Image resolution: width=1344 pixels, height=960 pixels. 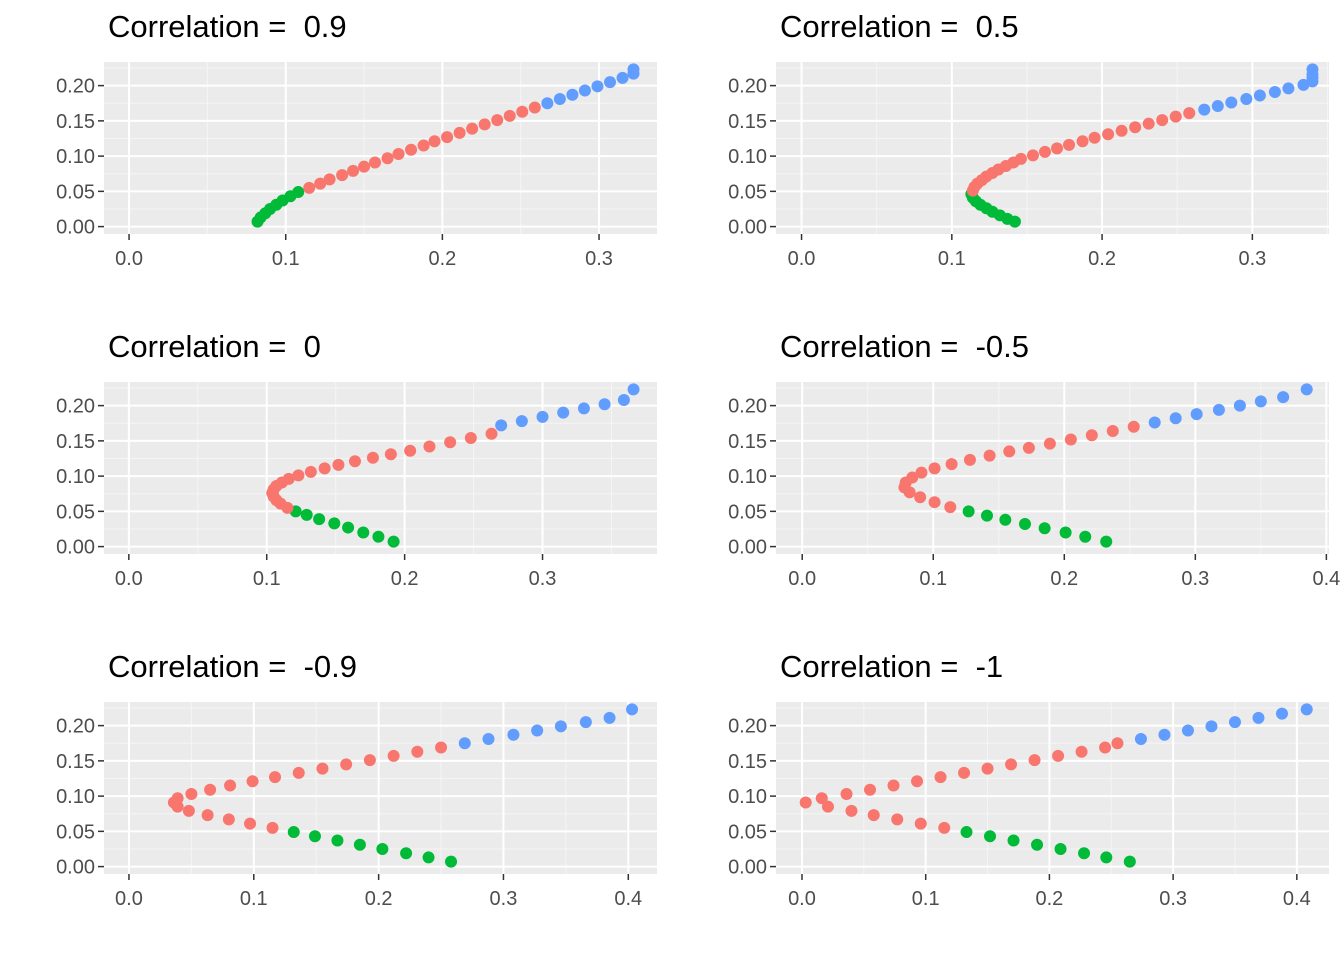 I want to click on panel-title: Correlation = -1, so click(x=892, y=666).